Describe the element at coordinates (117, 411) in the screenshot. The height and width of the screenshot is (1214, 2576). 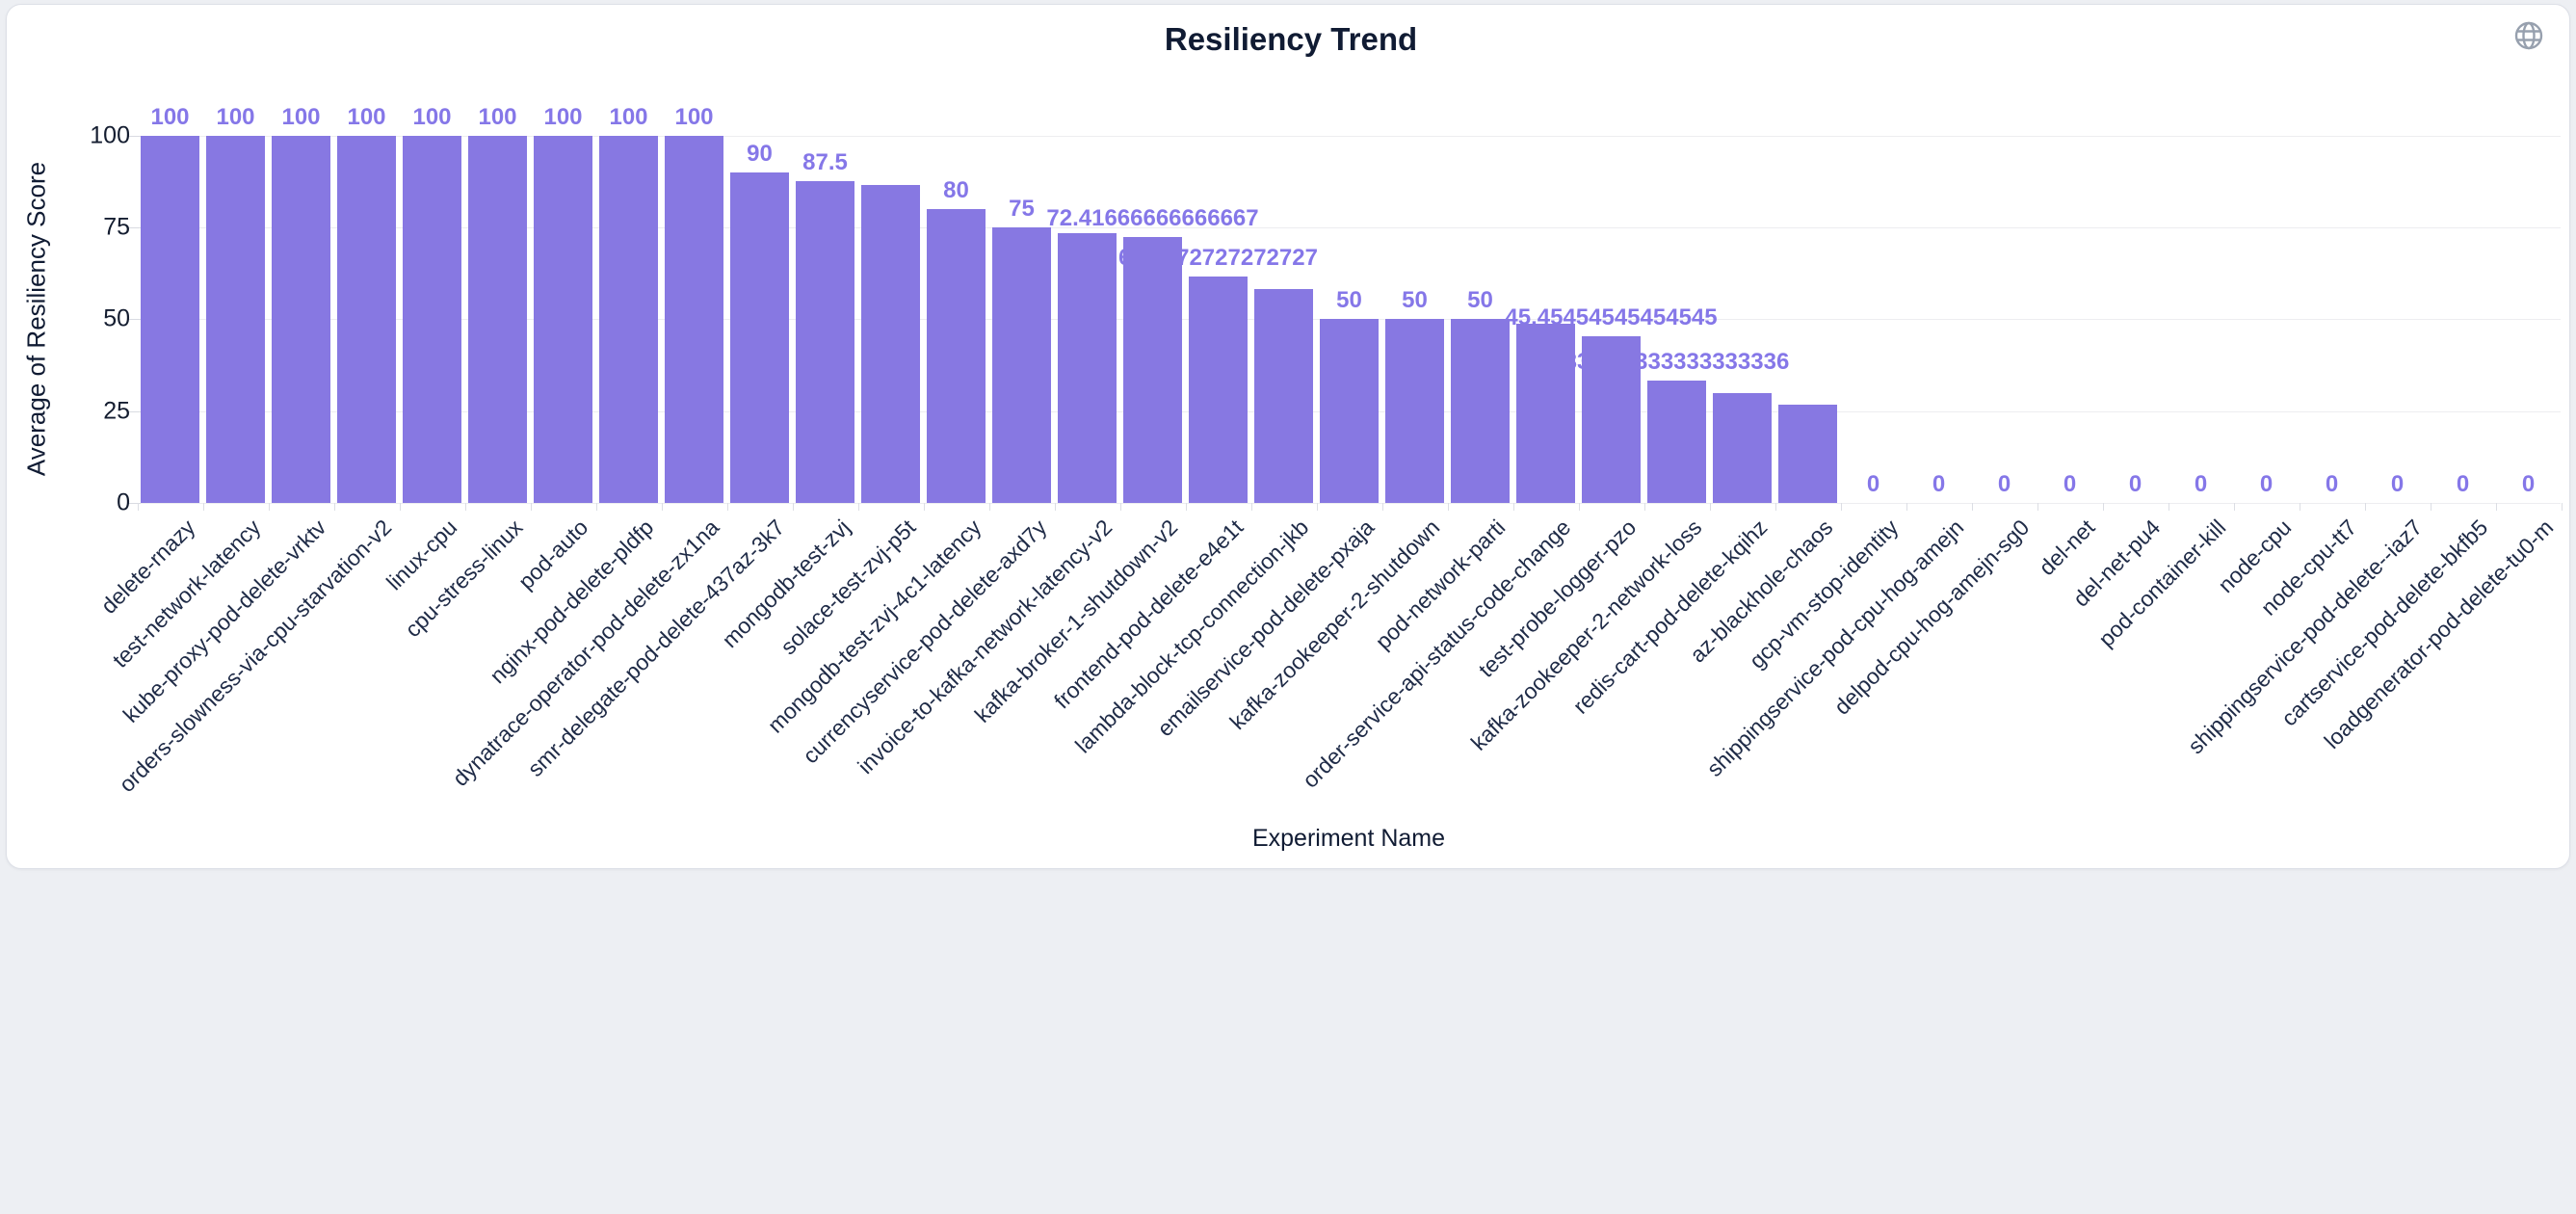
I see `y-tick-label: 25` at that location.